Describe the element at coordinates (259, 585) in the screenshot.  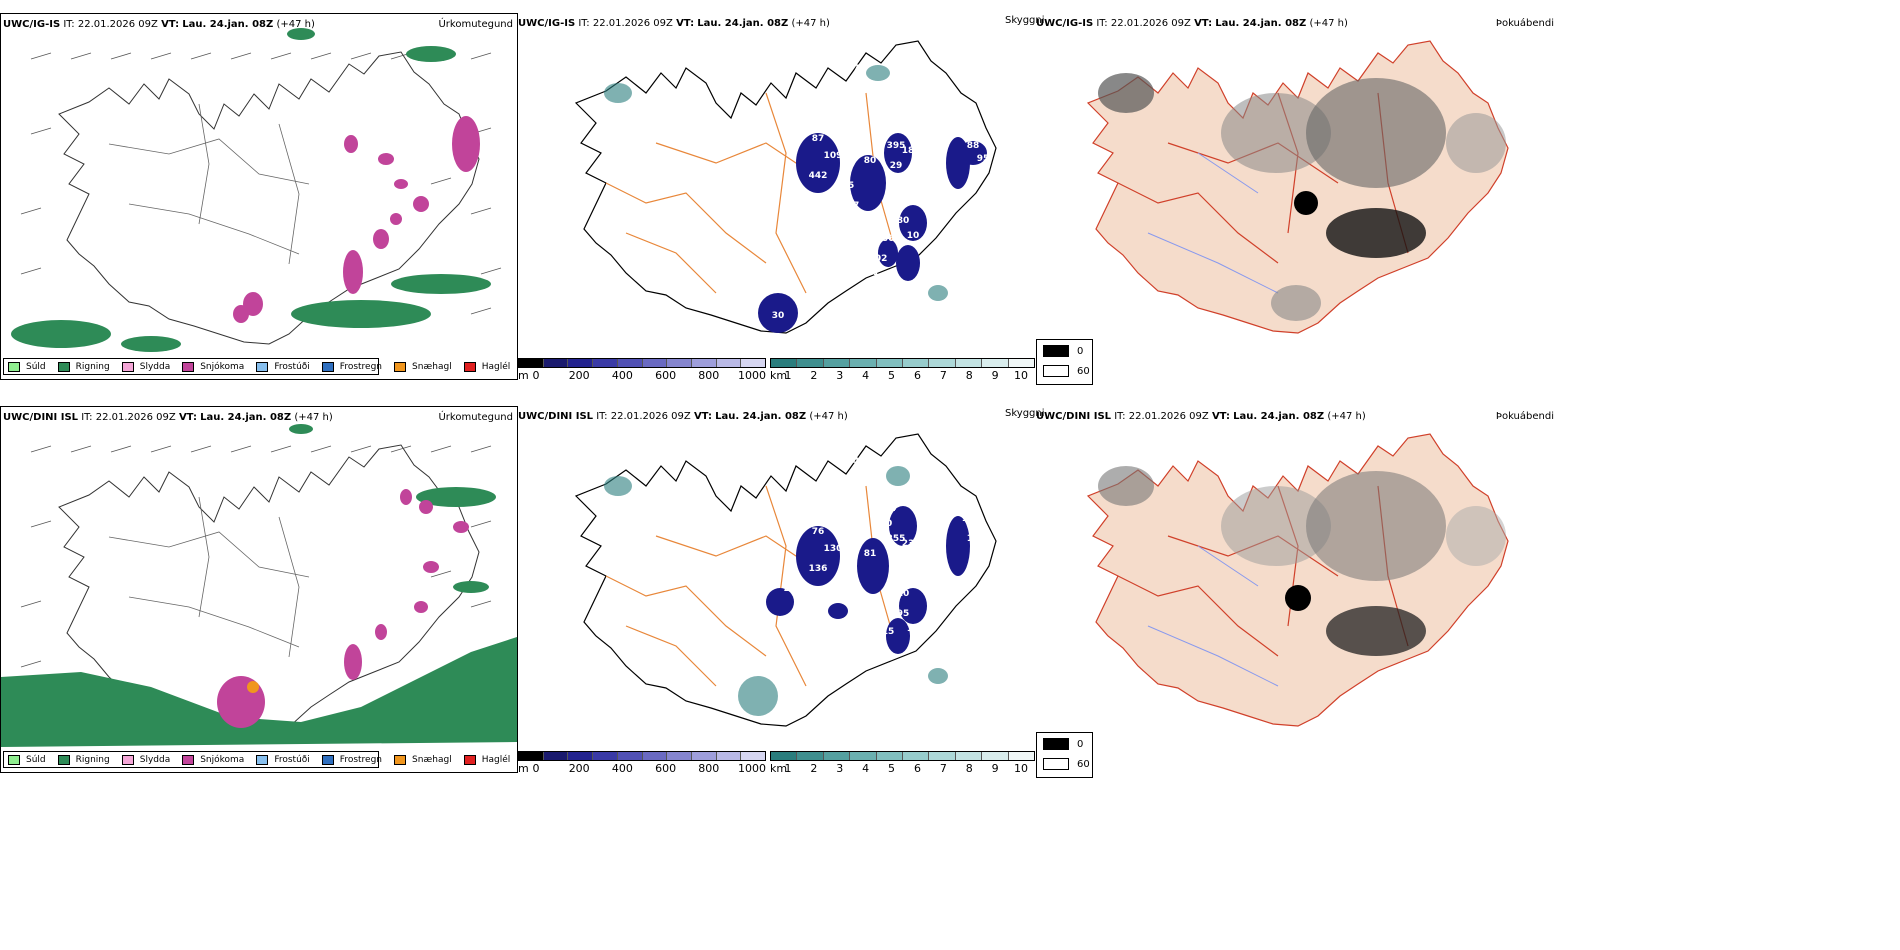
I see `row2-precip-map` at that location.